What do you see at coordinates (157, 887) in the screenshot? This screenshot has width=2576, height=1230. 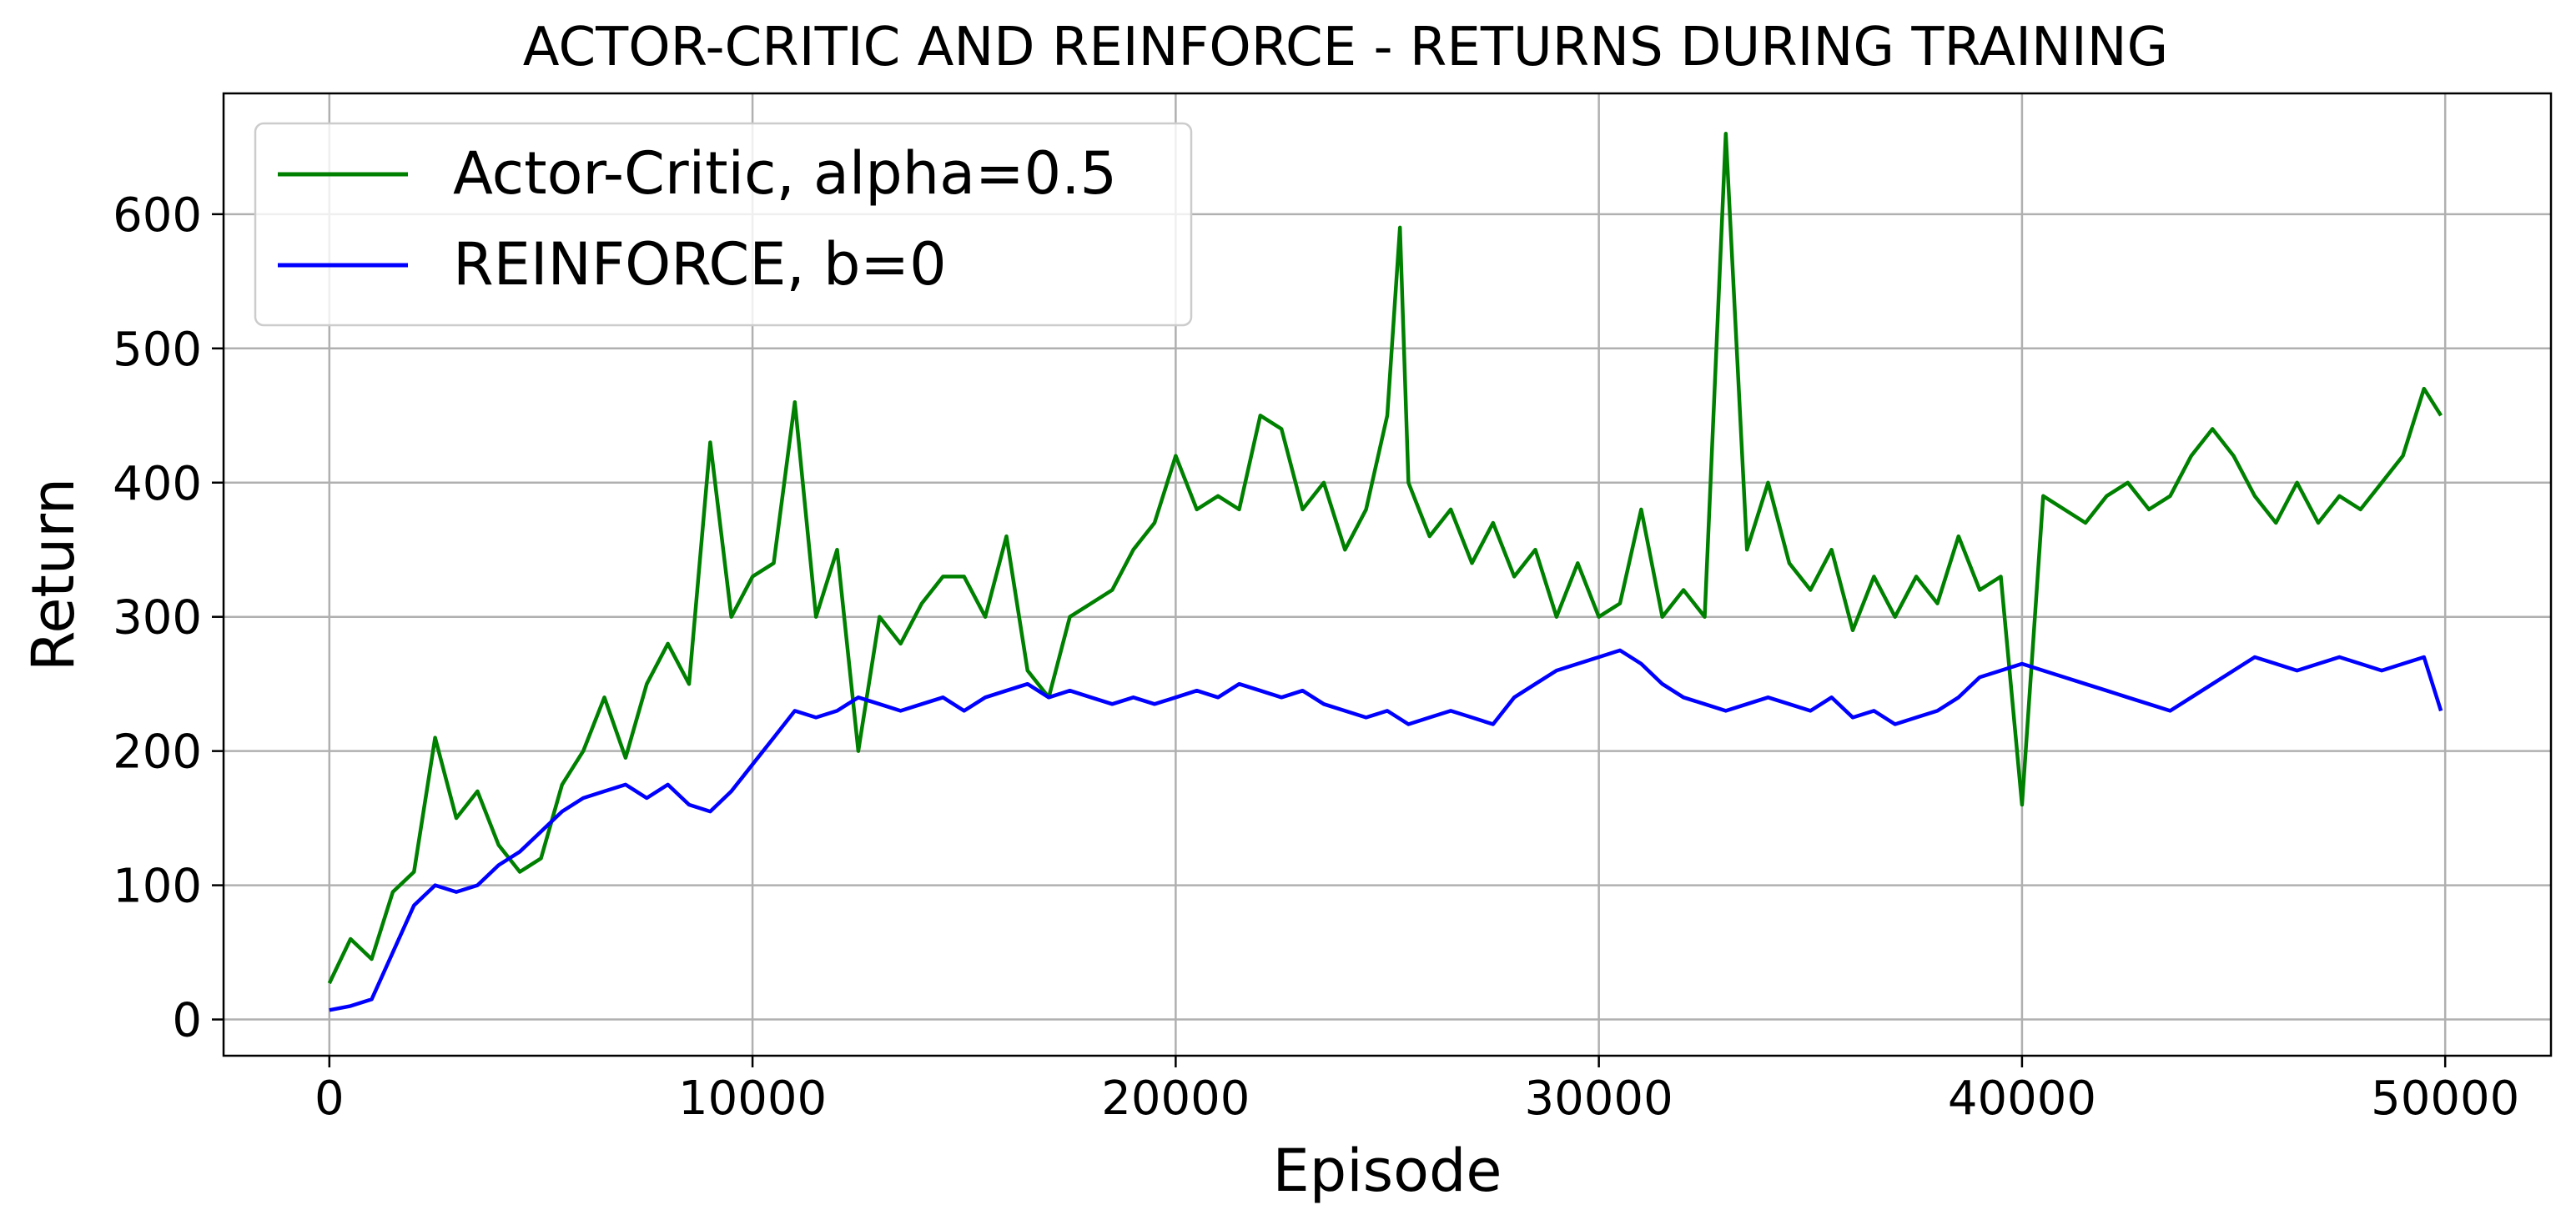 I see `y-tick-label: 100` at bounding box center [157, 887].